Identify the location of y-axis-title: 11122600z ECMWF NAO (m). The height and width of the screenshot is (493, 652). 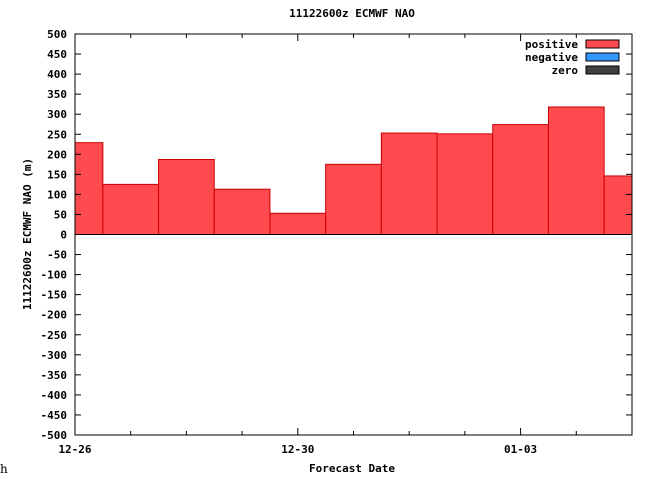
(27, 234).